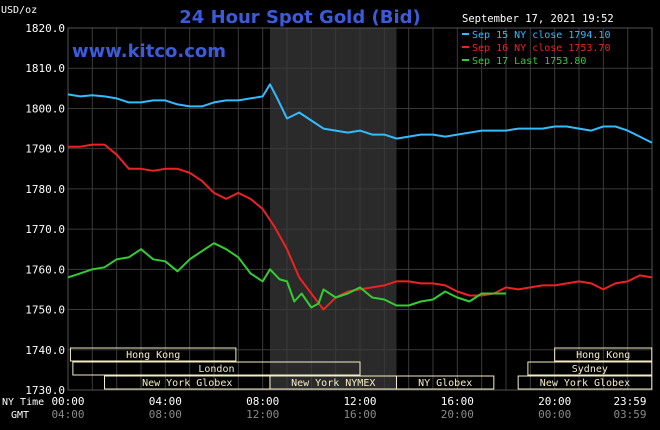  Describe the element at coordinates (299, 17) in the screenshot. I see `chart-title: 24 Hour Spot Gold (Bid)` at that location.